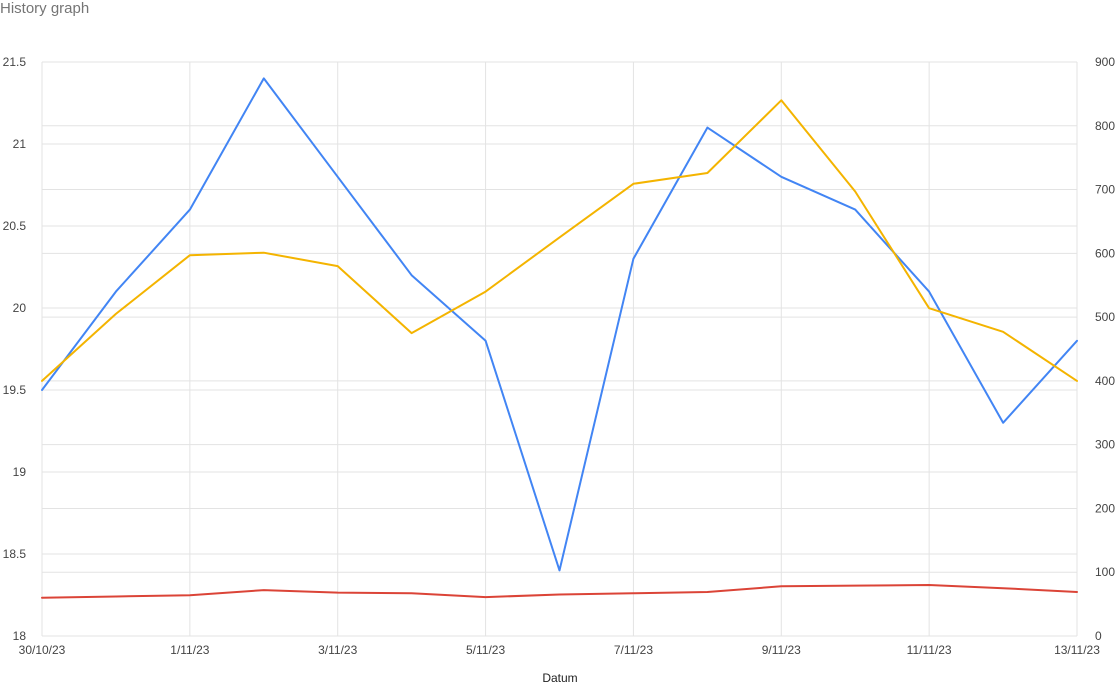 The width and height of the screenshot is (1116, 686). Describe the element at coordinates (1098, 636) in the screenshot. I see `right-axis-tick-label: 0` at that location.